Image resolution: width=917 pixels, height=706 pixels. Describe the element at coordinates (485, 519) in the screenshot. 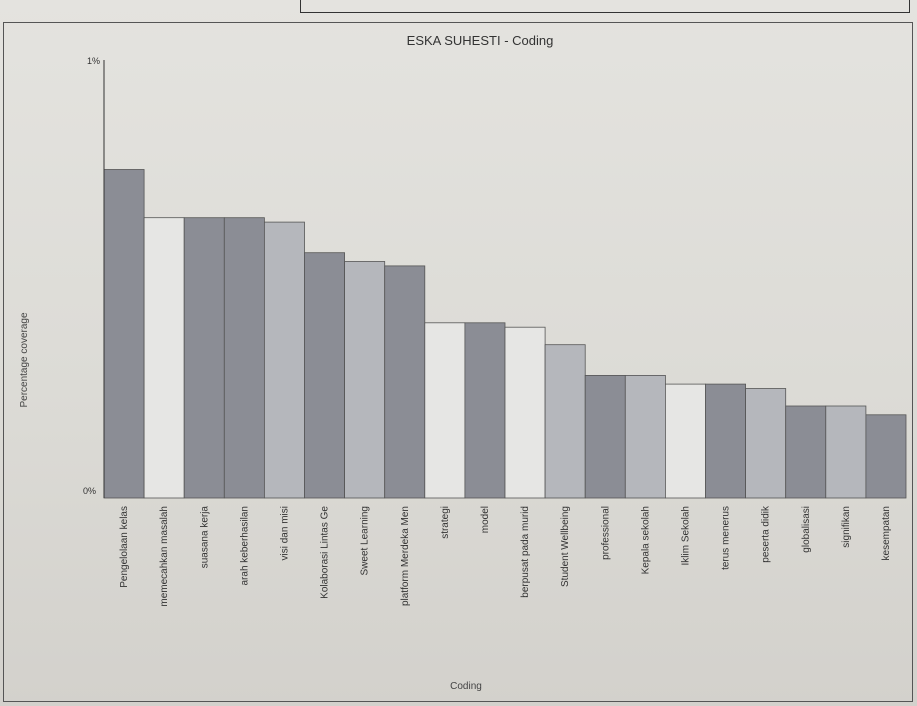

I see `category-label: model` at that location.